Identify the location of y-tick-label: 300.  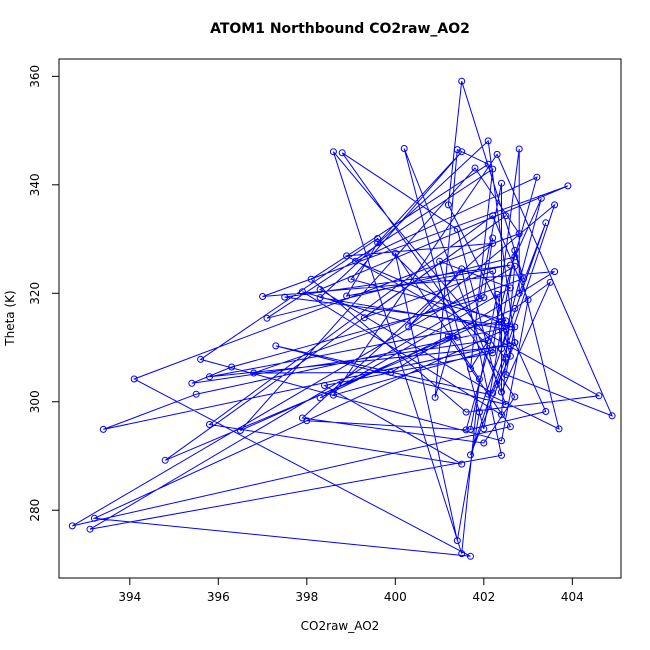
(35, 401).